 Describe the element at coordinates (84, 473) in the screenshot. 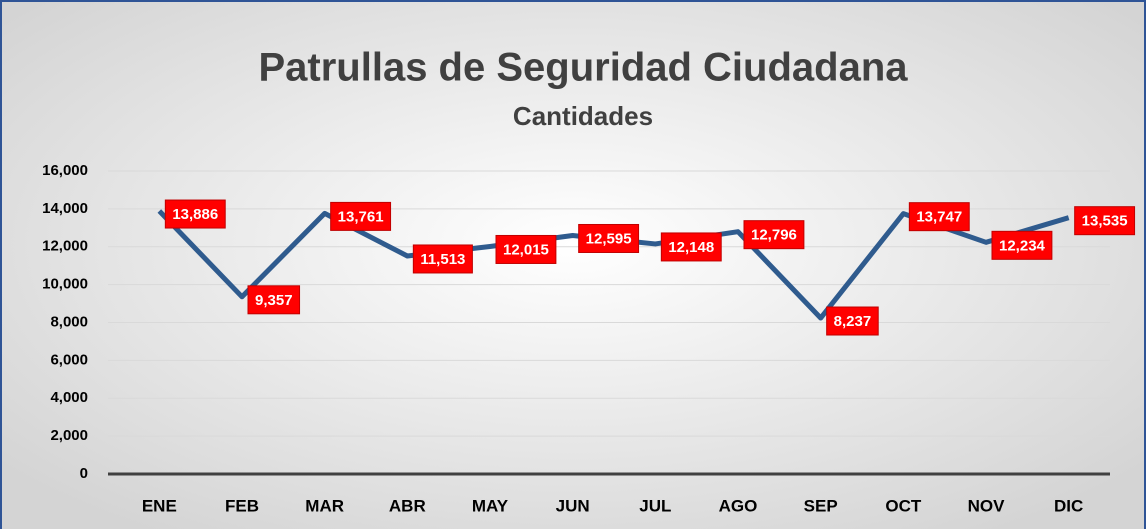

I see `y-tick-label: 0` at that location.